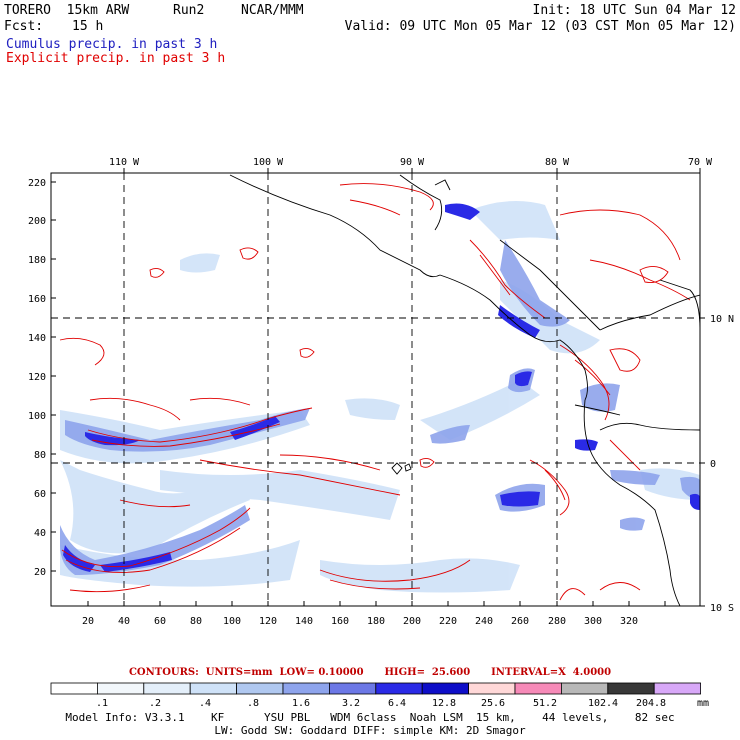 This screenshot has height=740, width=740. What do you see at coordinates (722, 608) in the screenshot?
I see `lat-label-10s: 10 S` at bounding box center [722, 608].